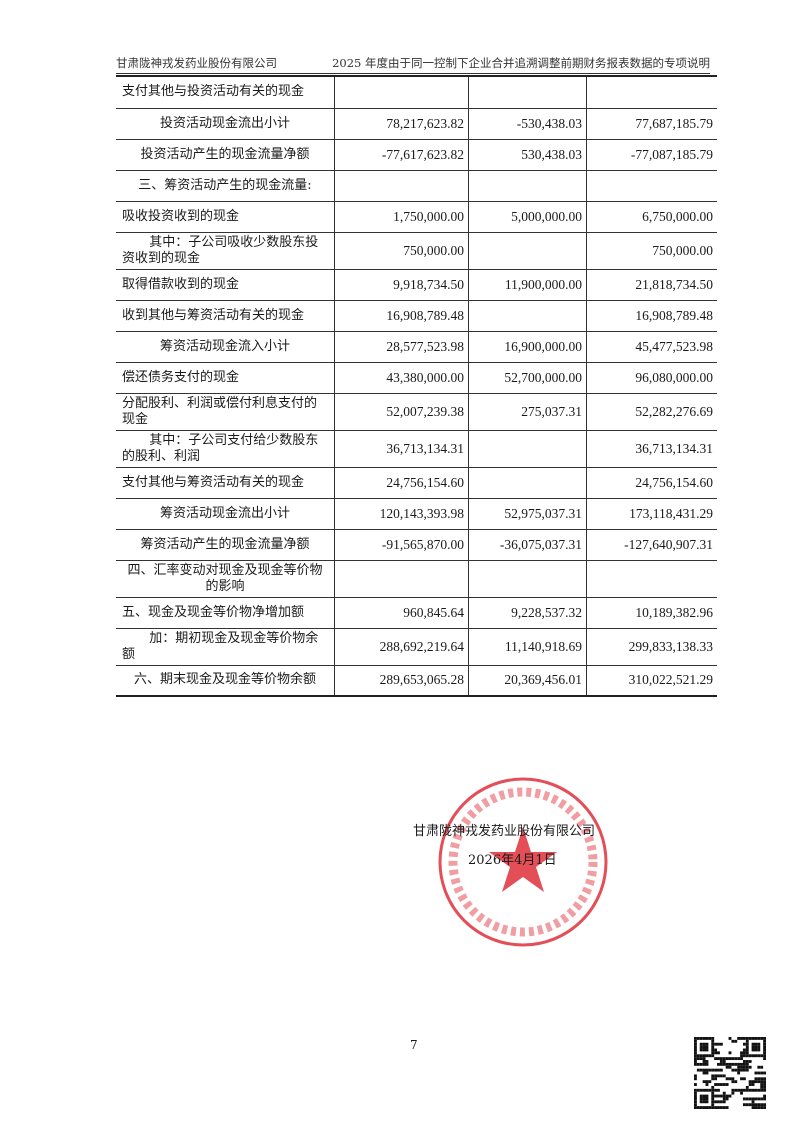 The height and width of the screenshot is (1122, 793). Describe the element at coordinates (651, 123) in the screenshot. I see `amount-cell: 77,687,185.79` at that location.